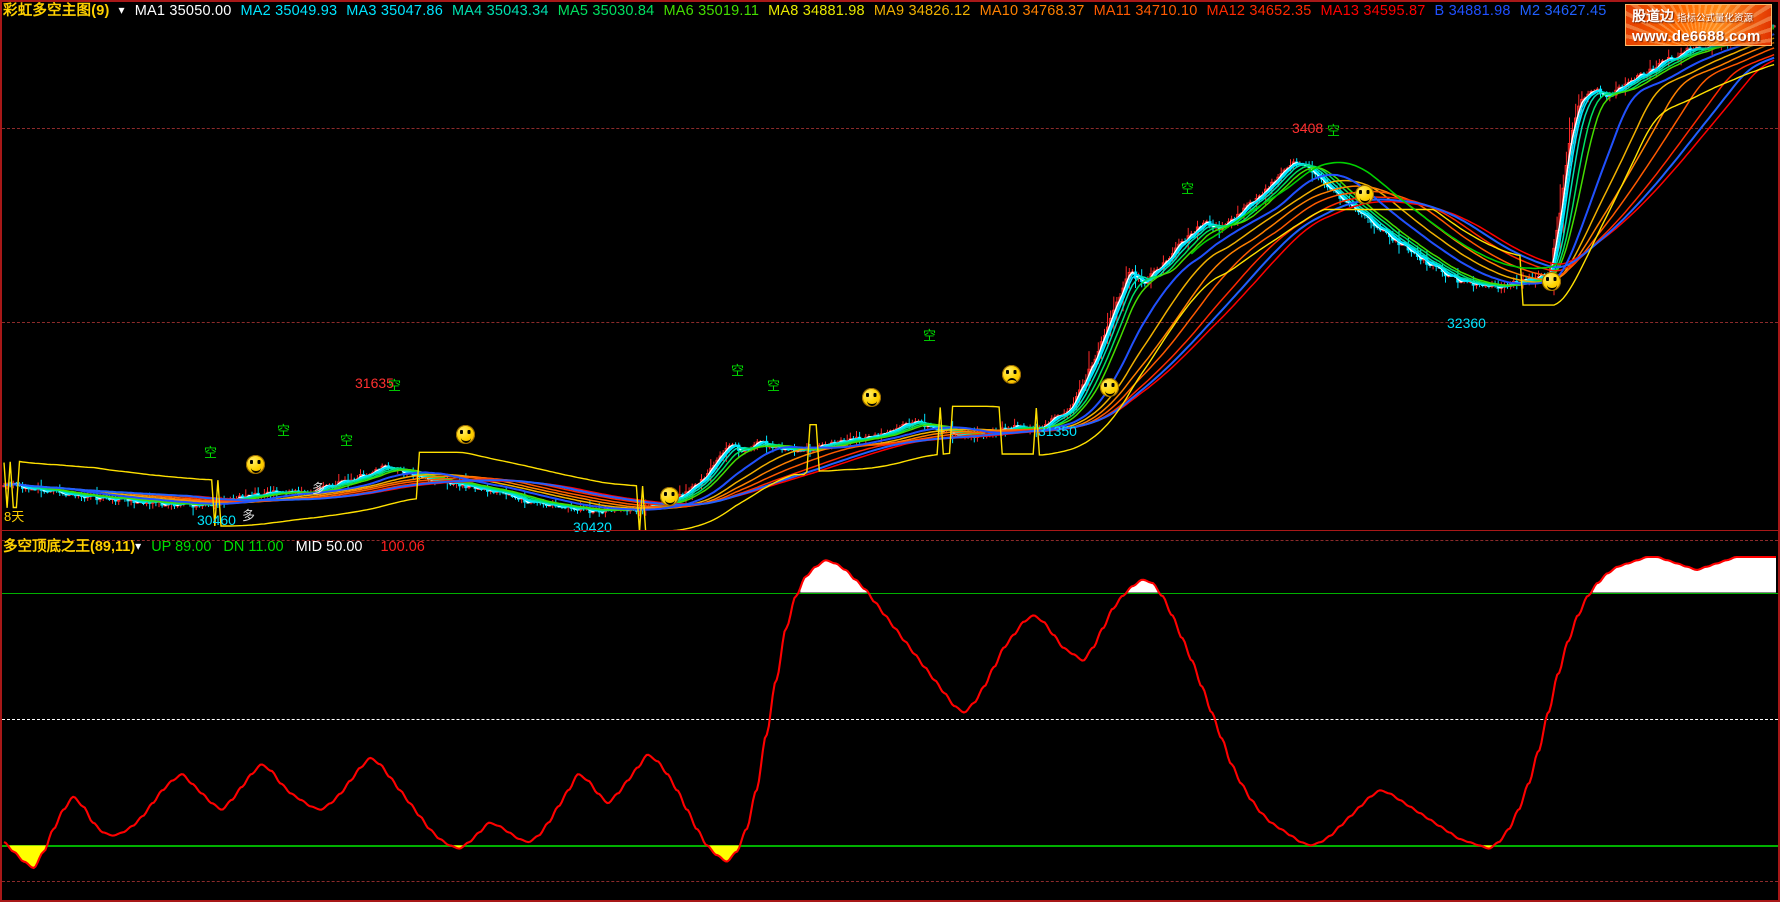  I want to click on ma-readout-ma1: MA1 35050.00, so click(183, 11).